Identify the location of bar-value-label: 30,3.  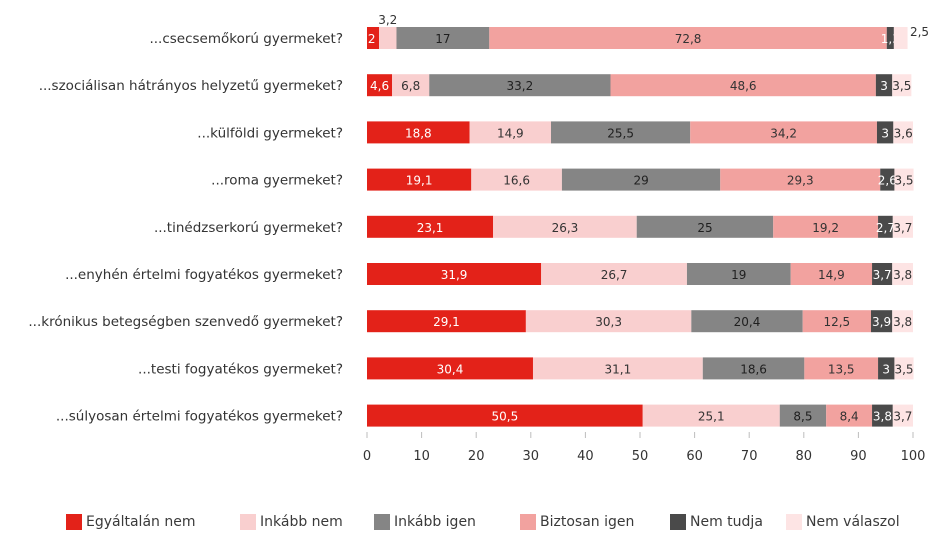
(608, 322).